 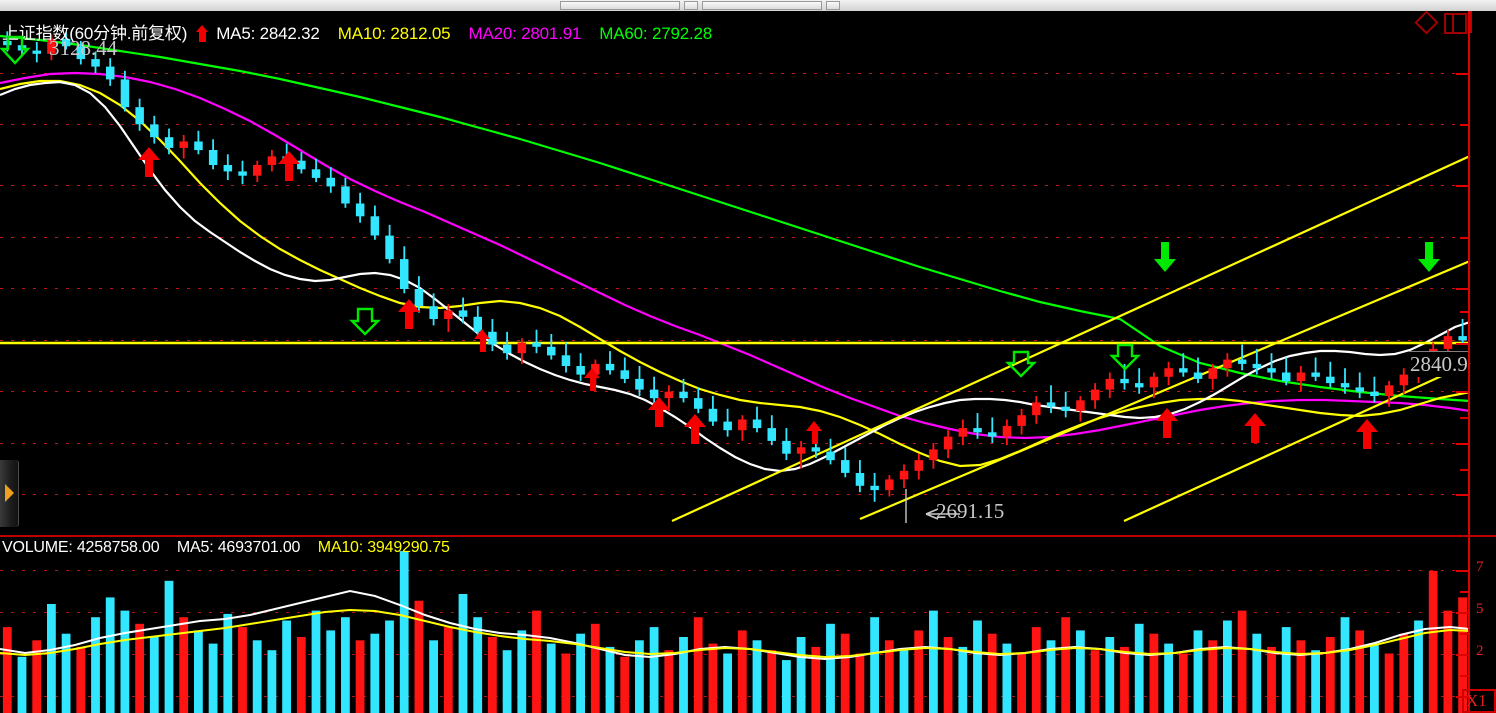 I want to click on low-marker-arrow, so click(x=942, y=514).